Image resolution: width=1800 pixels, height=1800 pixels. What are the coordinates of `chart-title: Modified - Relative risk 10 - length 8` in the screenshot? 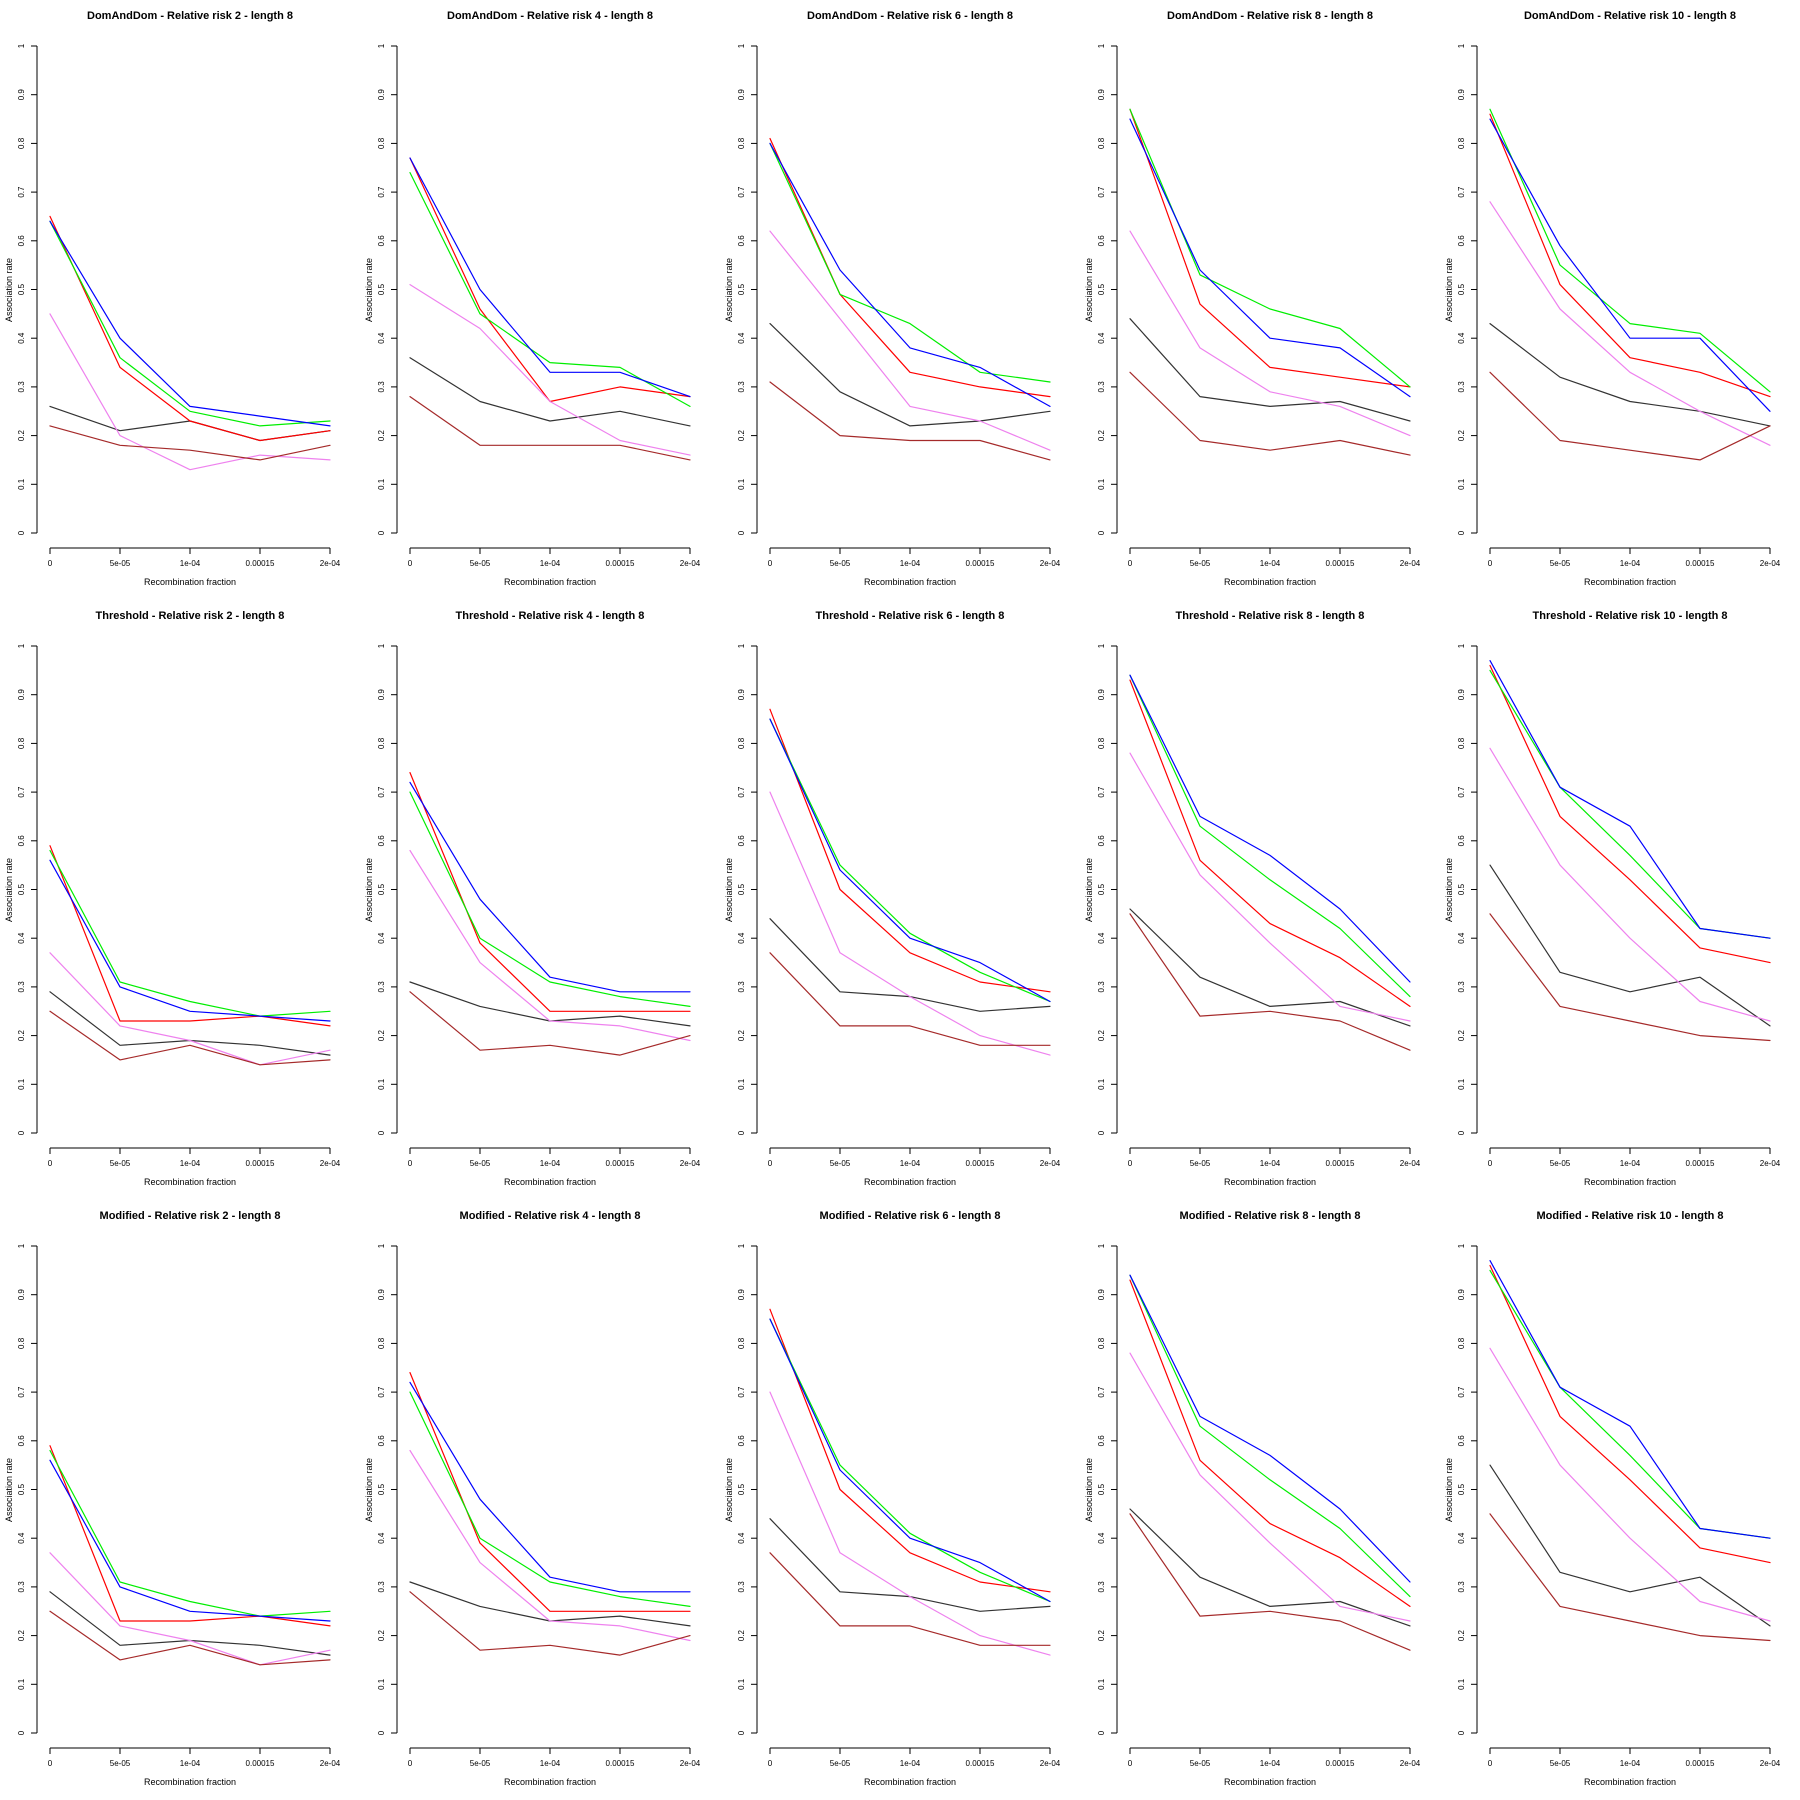 It's located at (1629, 1216).